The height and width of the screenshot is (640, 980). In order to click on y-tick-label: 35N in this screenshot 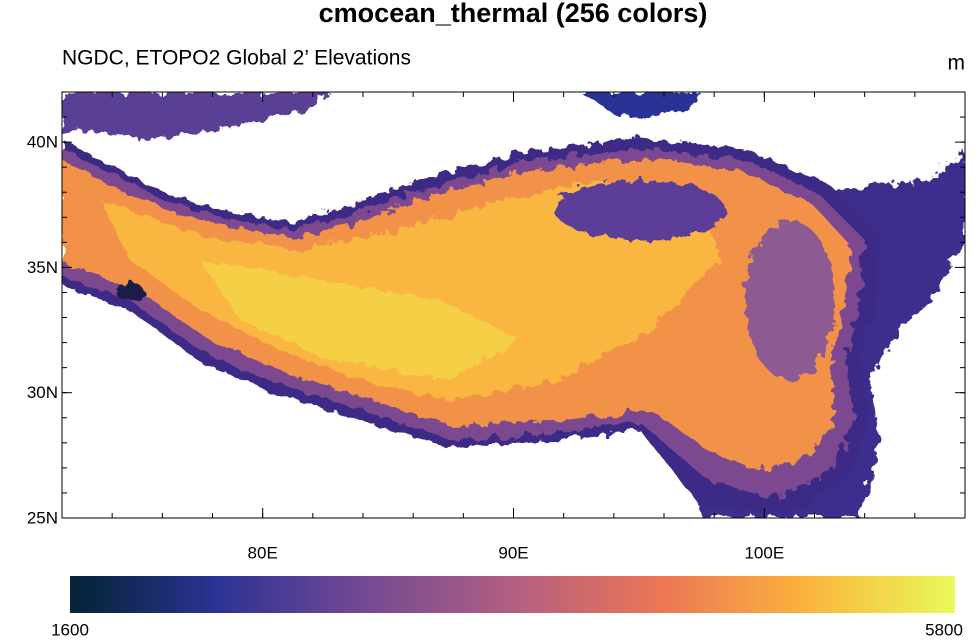, I will do `click(42, 267)`.